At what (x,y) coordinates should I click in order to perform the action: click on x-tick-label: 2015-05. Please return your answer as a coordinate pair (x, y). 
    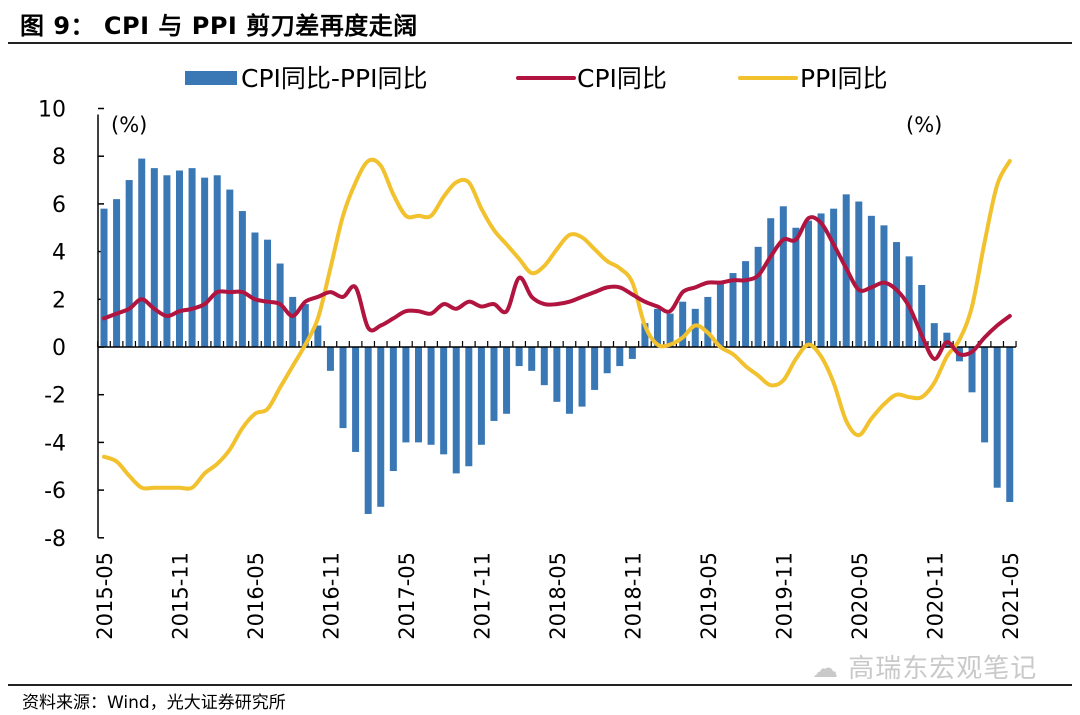
    Looking at the image, I should click on (105, 596).